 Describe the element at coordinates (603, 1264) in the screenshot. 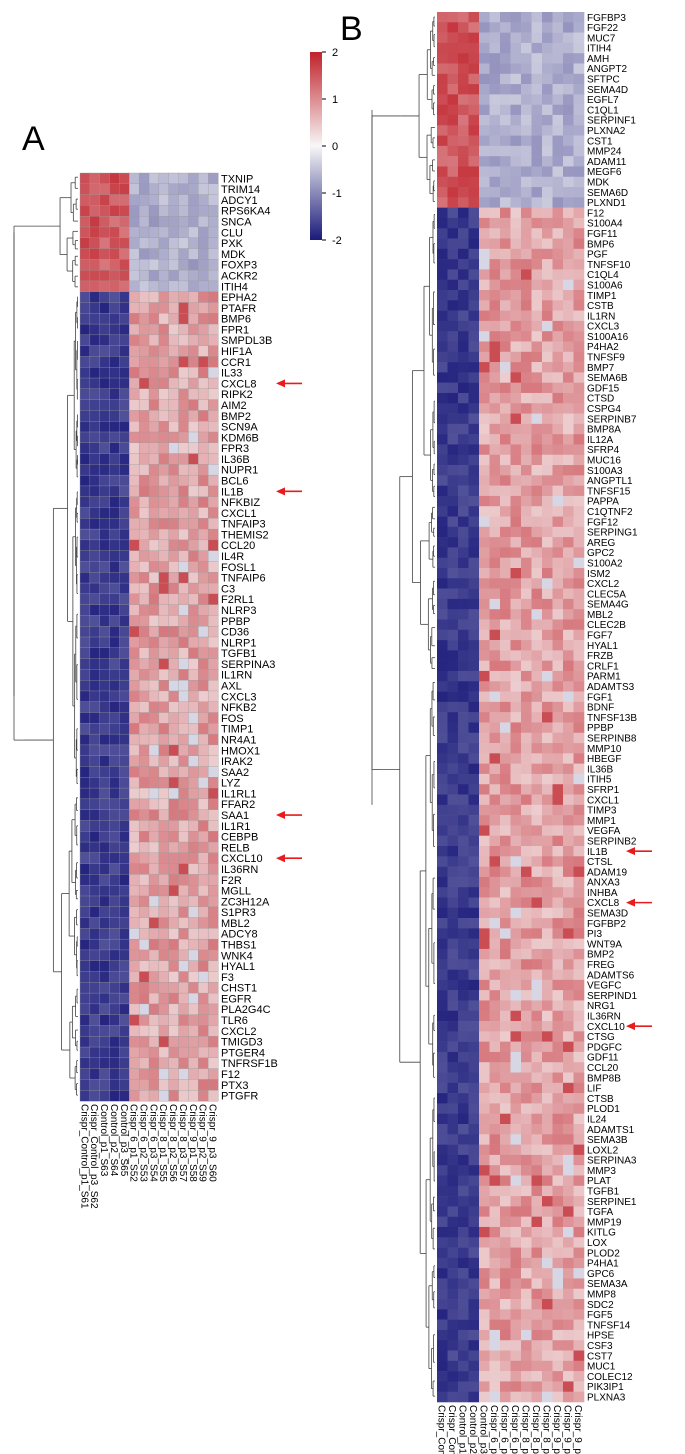

I see `row-label: P4HA1` at that location.